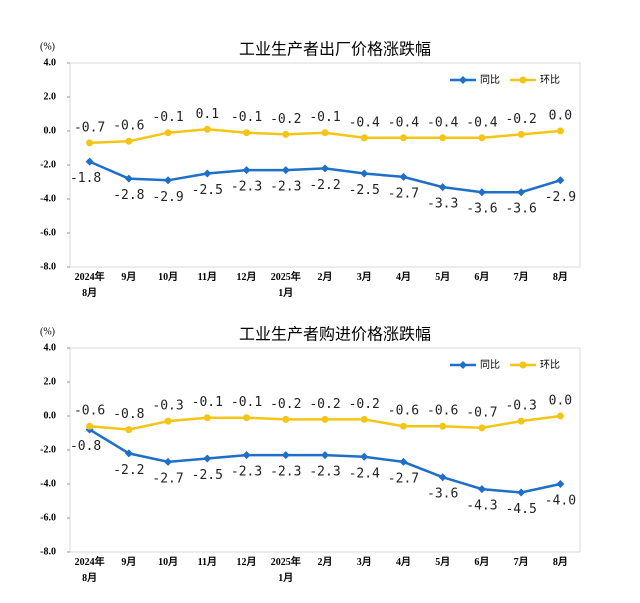 The height and width of the screenshot is (603, 640). What do you see at coordinates (90, 561) in the screenshot?
I see `x-tick-label-line: 2024年` at bounding box center [90, 561].